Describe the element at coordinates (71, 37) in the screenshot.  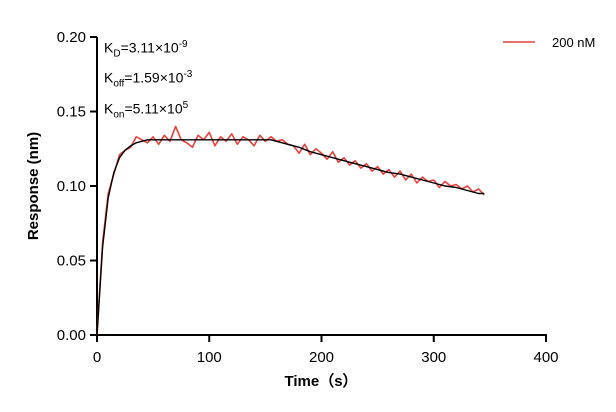
I see `y-tick-label: 0.20` at that location.